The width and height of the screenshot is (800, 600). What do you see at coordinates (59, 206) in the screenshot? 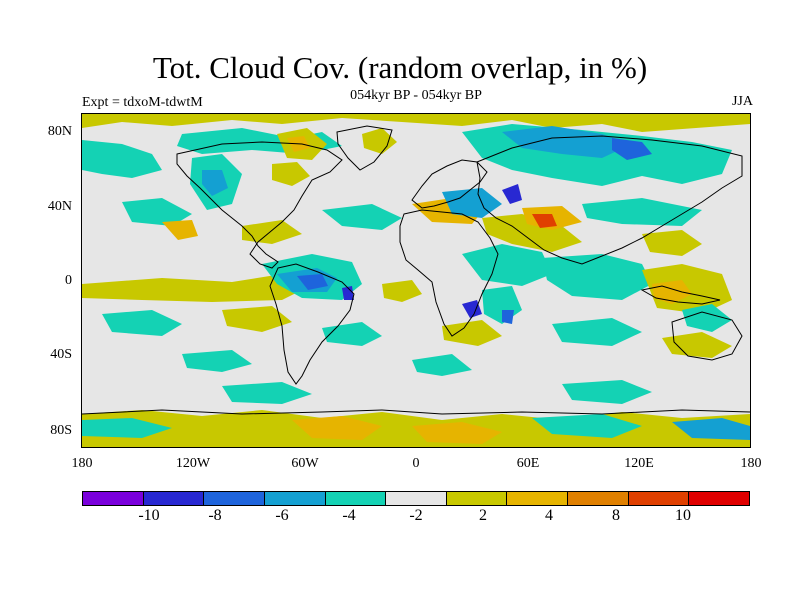
I see `y-tick-label: 40N` at bounding box center [59, 206].